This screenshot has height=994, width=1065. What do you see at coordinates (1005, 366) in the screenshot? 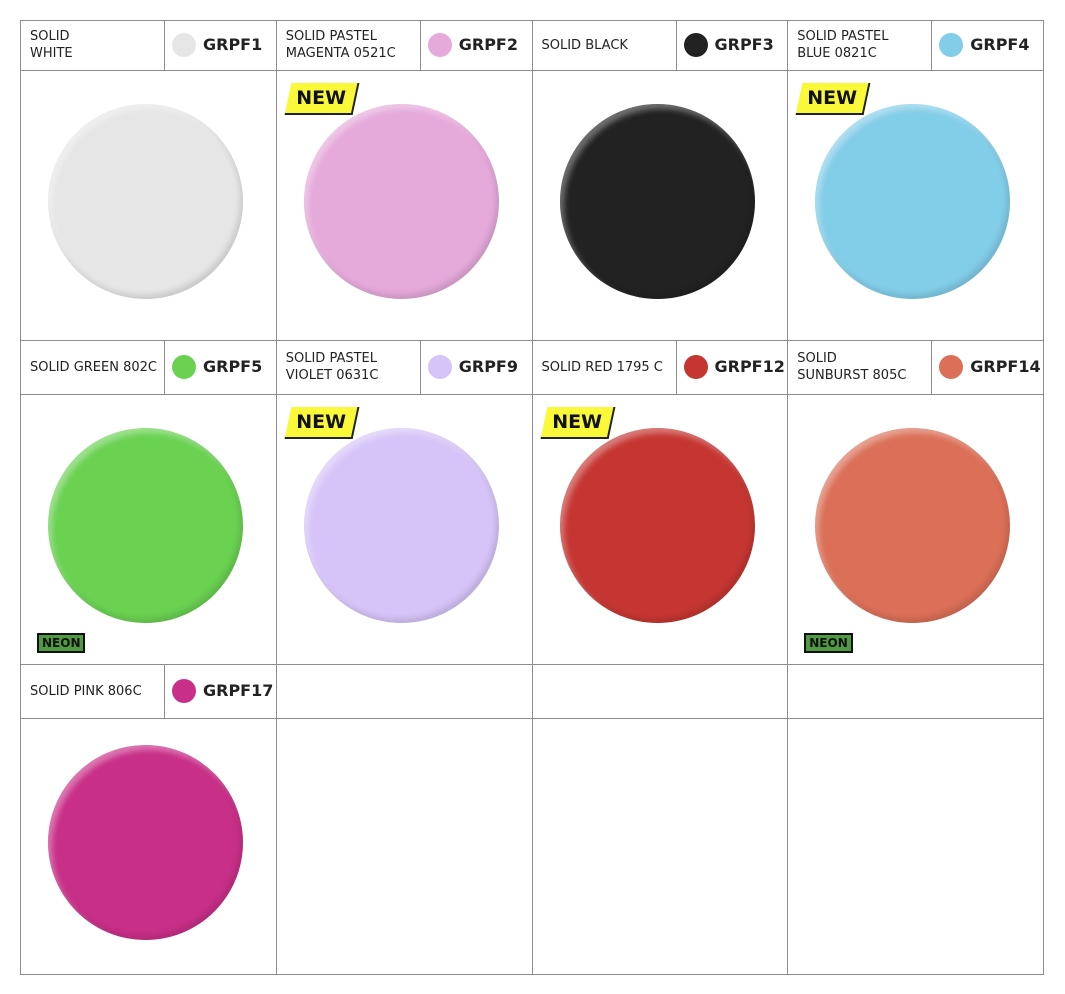
I see `color-code: GRPF14` at bounding box center [1005, 366].